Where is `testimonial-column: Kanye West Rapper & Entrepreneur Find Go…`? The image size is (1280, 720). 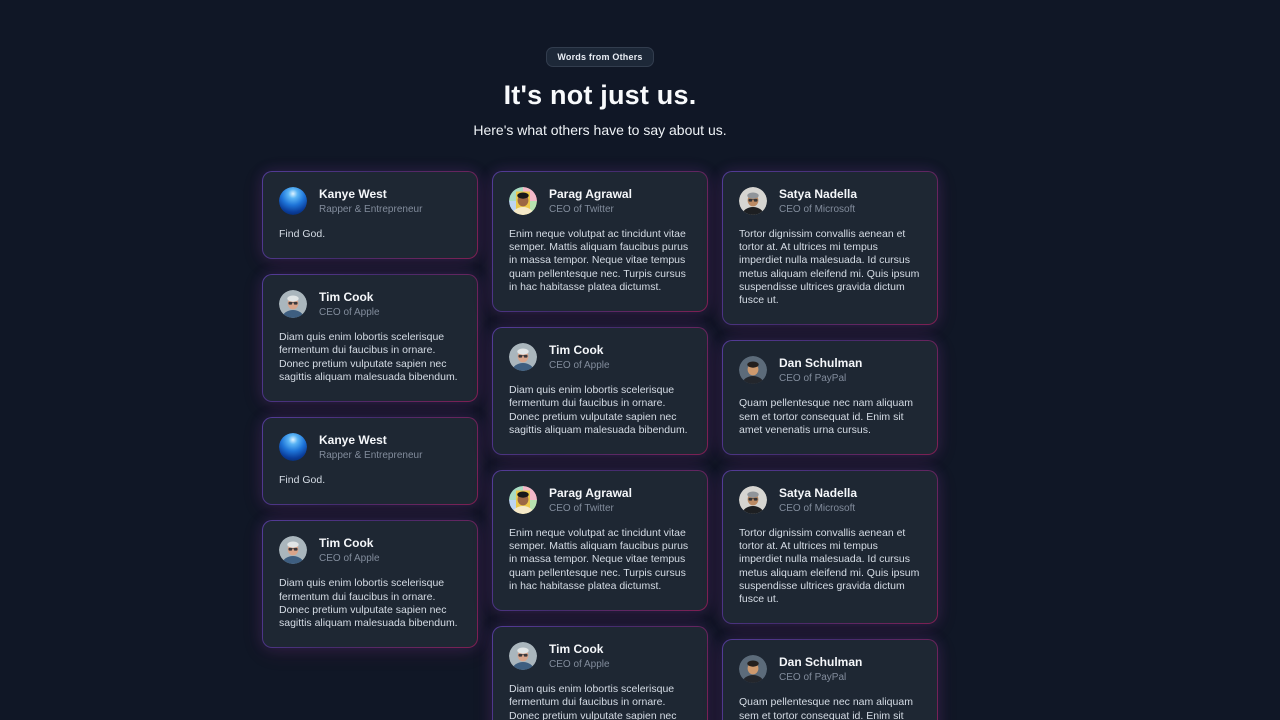 testimonial-column: Kanye West Rapper & Entrepreneur Find Go… is located at coordinates (370, 409).